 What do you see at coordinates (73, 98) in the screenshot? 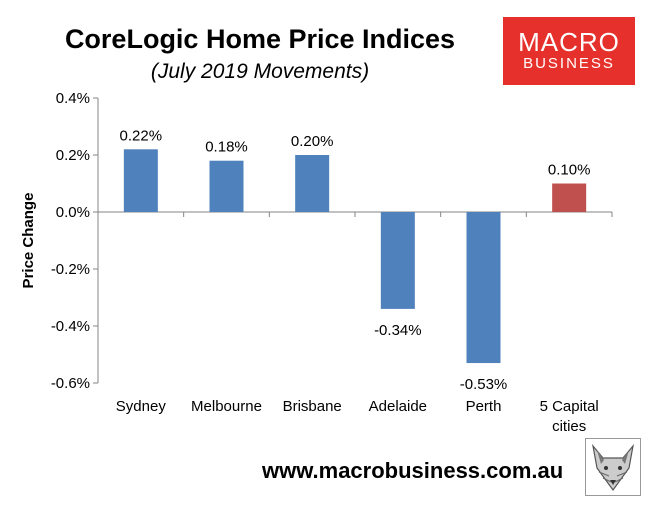
I see `y-tick-label: 0.4%` at bounding box center [73, 98].